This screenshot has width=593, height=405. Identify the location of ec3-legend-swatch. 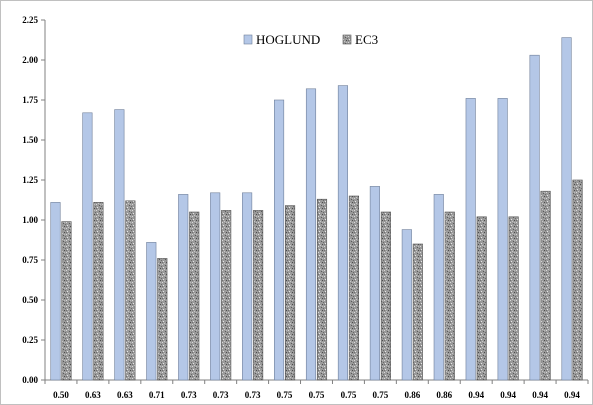
(347, 39).